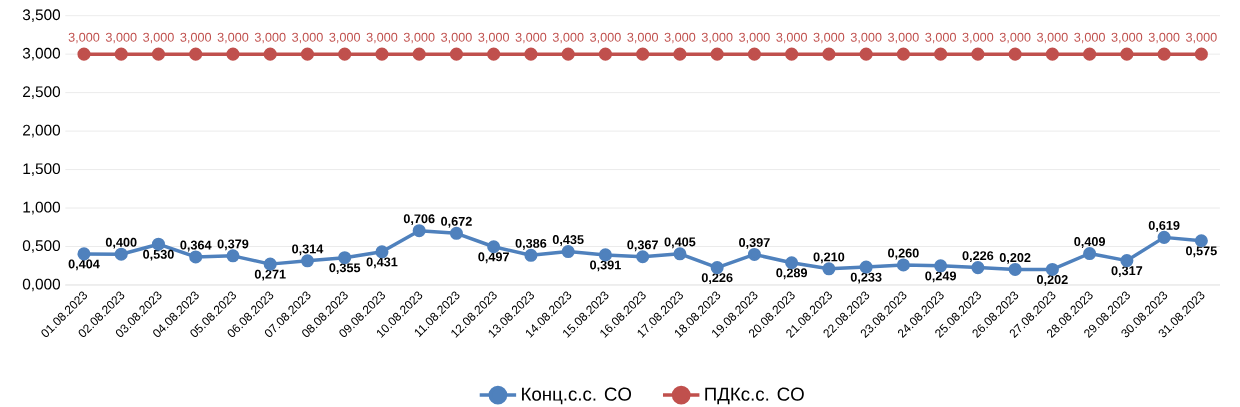  I want to click on data-label: 0,386, so click(531, 244).